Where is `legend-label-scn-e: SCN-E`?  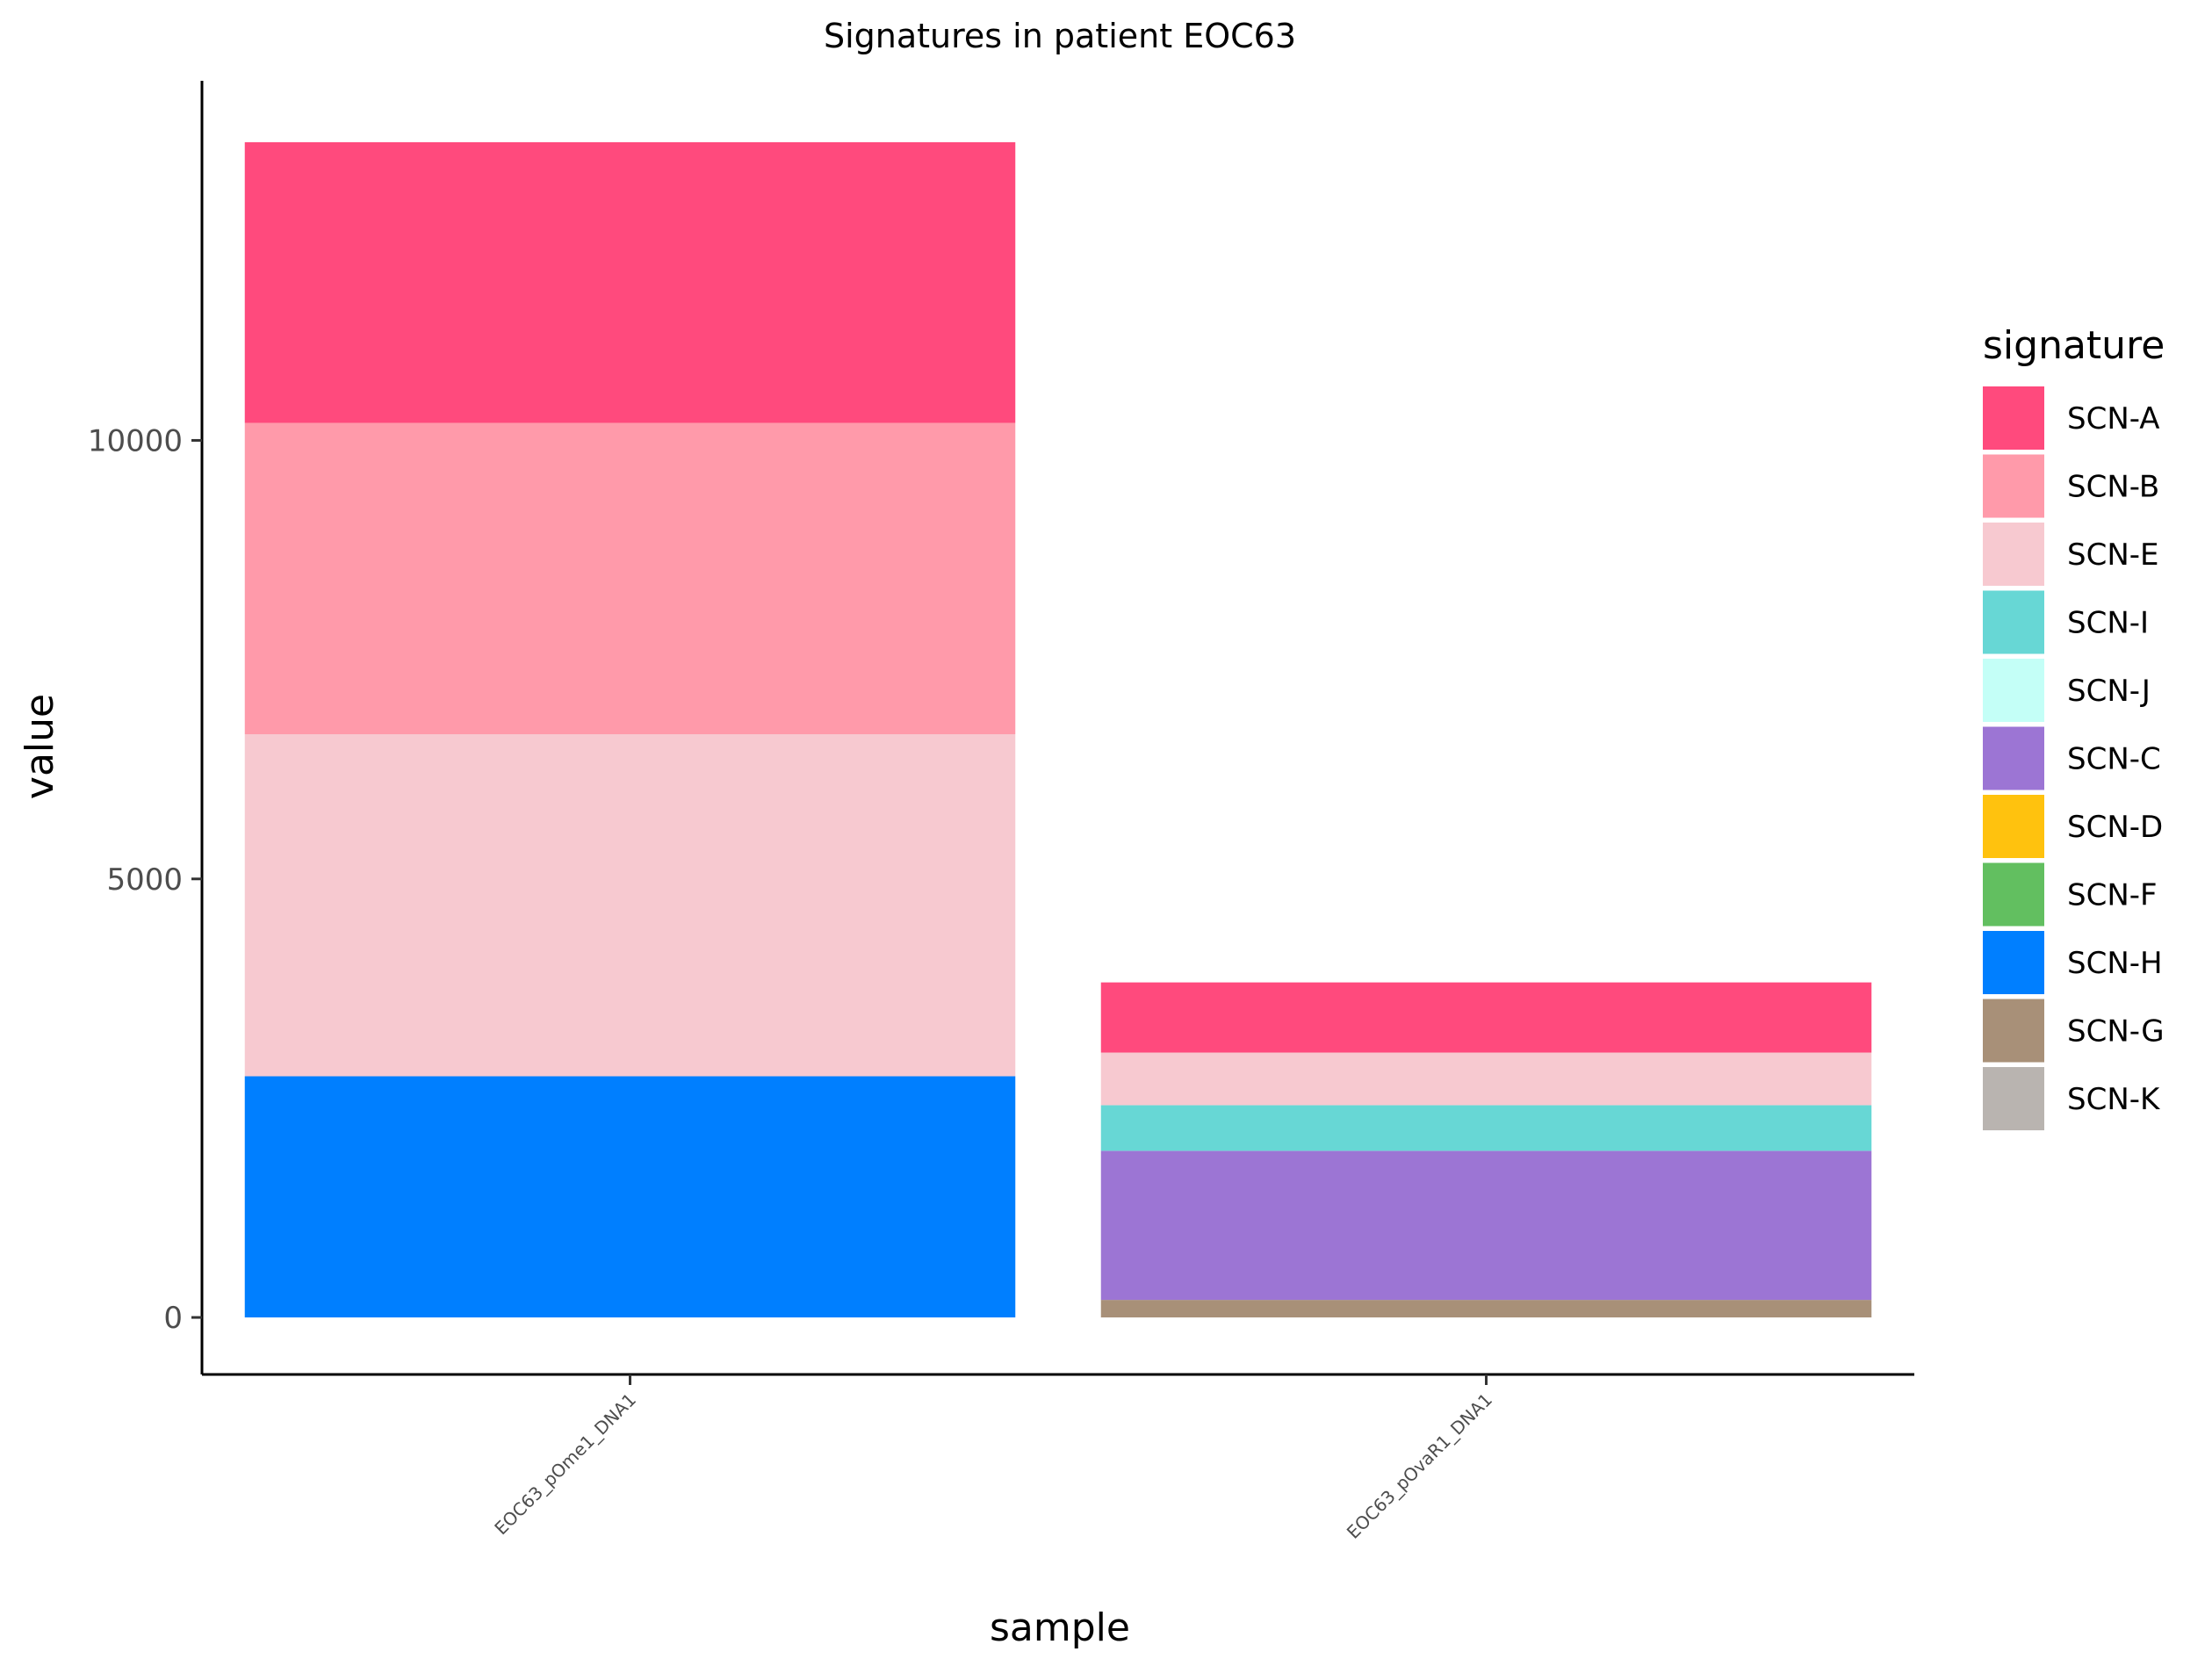 legend-label-scn-e: SCN-E is located at coordinates (2113, 555).